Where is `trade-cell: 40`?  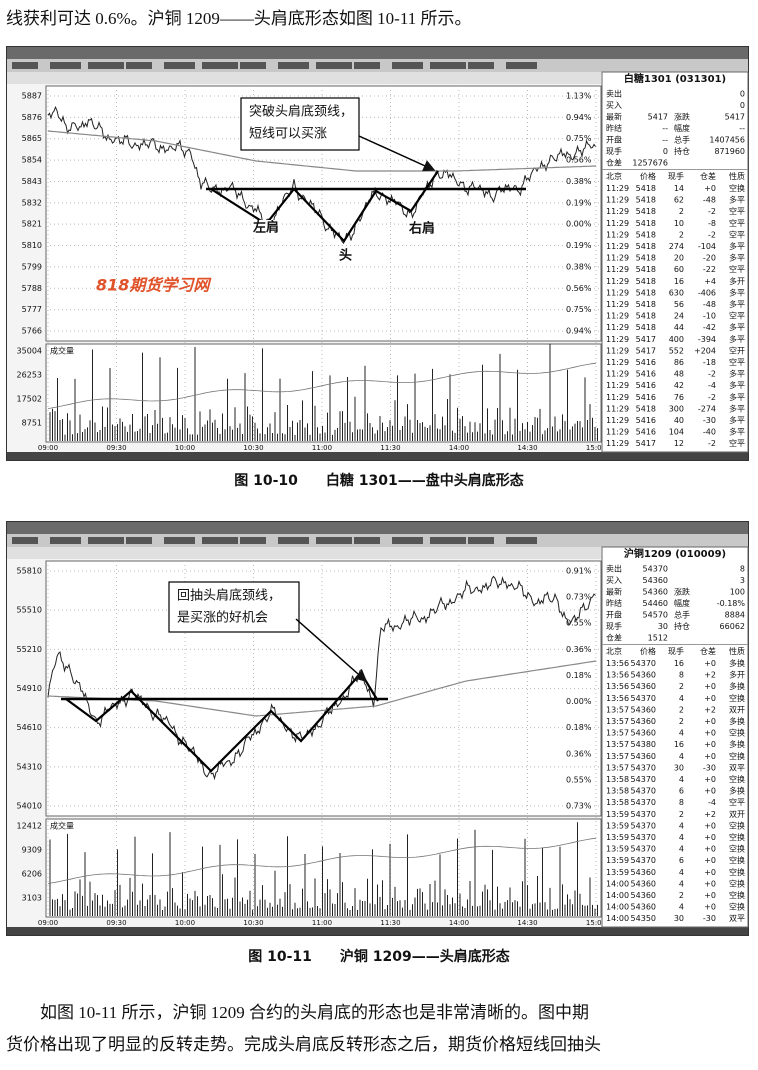 trade-cell: 40 is located at coordinates (679, 420).